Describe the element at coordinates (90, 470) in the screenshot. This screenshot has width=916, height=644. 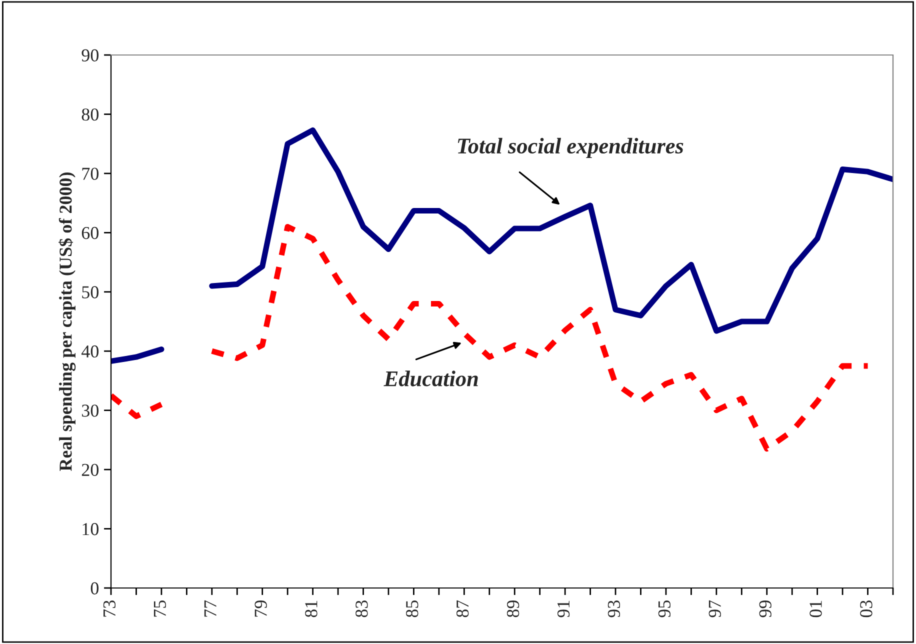
I see `y-tick-label: 20` at that location.